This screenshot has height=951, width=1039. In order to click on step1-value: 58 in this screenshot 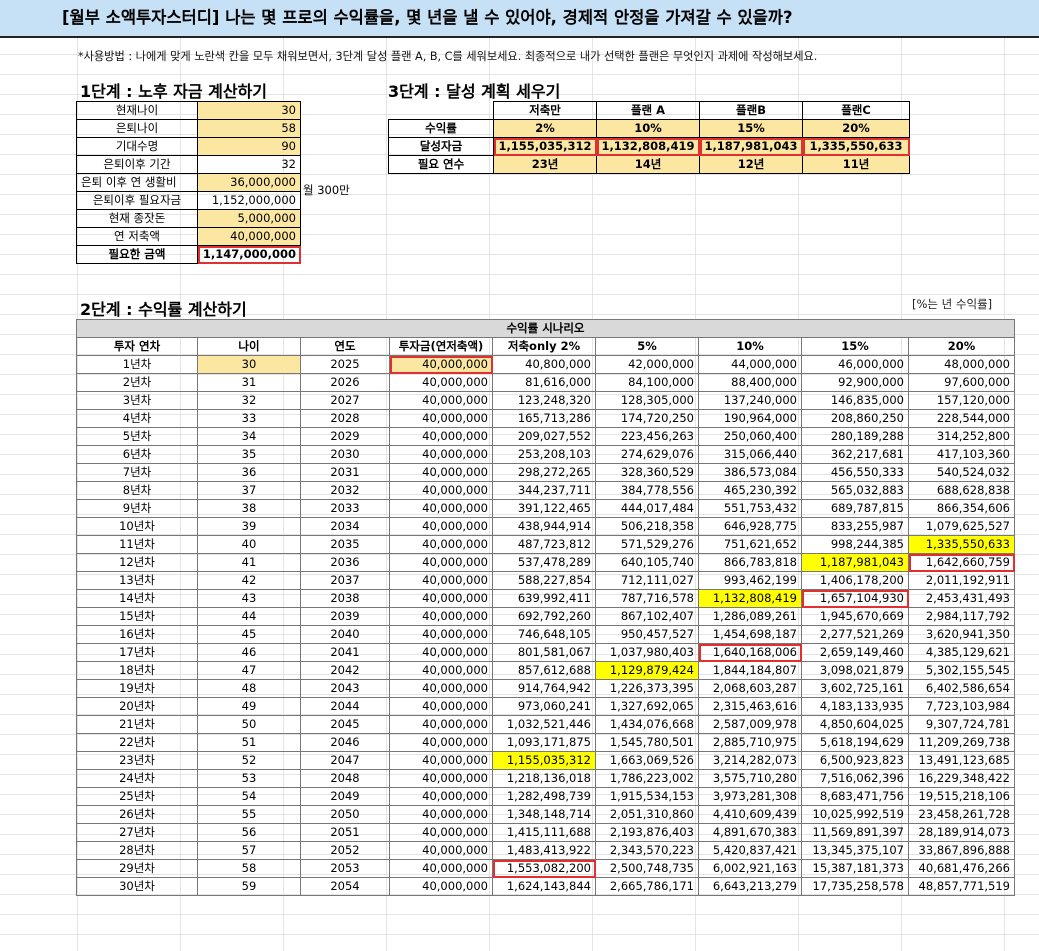, I will do `click(249, 128)`.